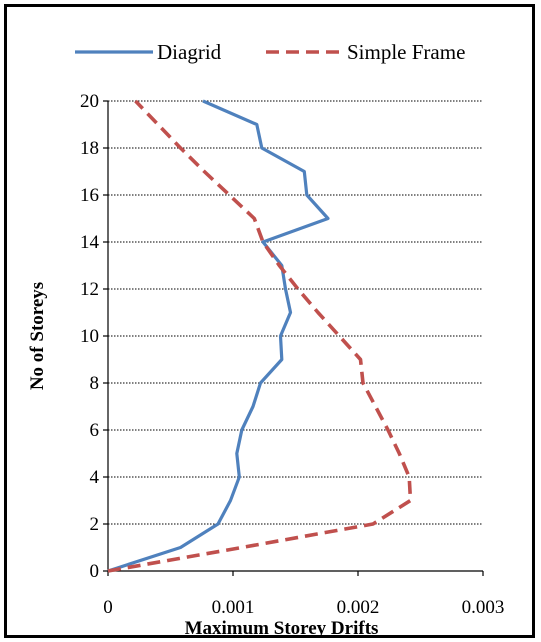 This screenshot has width=541, height=642. I want to click on y-tick-label-14: 14, so click(90, 242).